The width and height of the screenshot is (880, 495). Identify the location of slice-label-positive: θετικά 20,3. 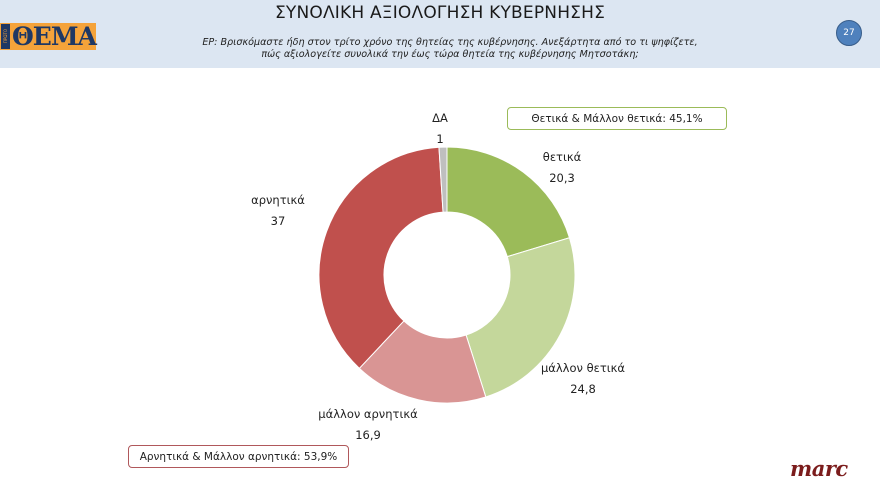
(562, 168).